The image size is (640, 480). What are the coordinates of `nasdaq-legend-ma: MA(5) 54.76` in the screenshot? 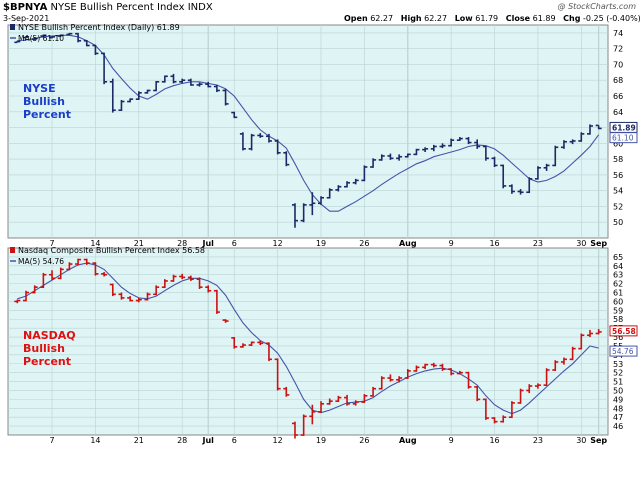 It's located at (41, 261).